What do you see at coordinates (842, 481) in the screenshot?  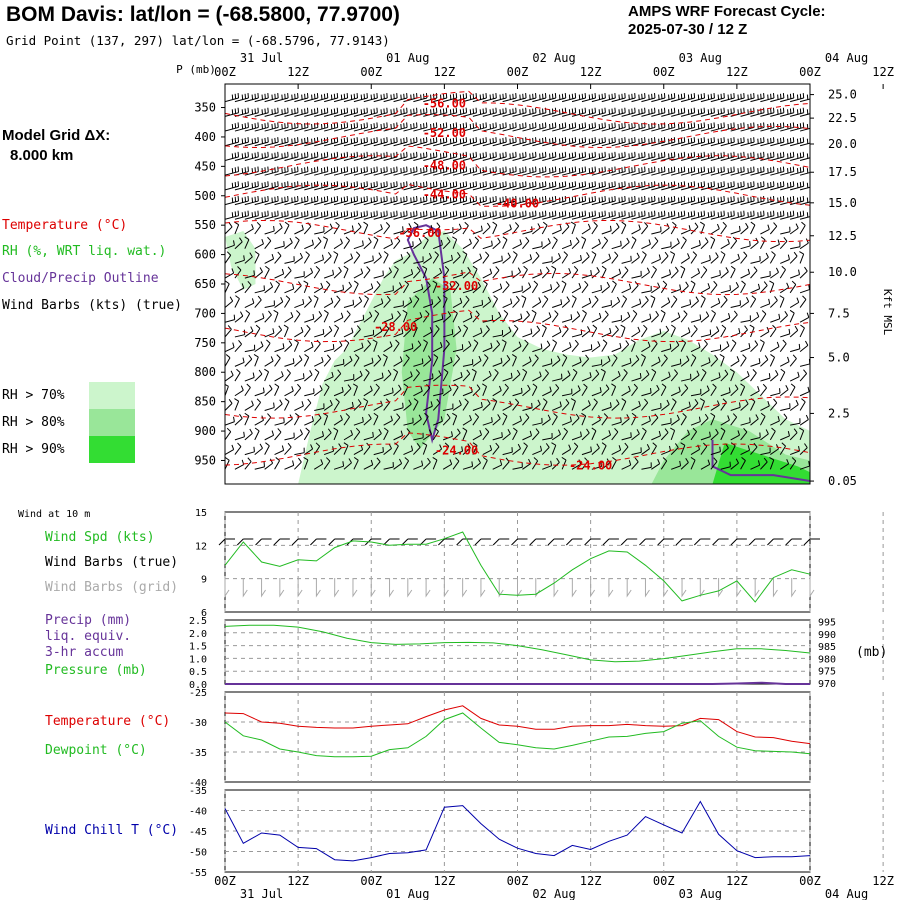 I see `altitude-tick-label: 0.05` at bounding box center [842, 481].